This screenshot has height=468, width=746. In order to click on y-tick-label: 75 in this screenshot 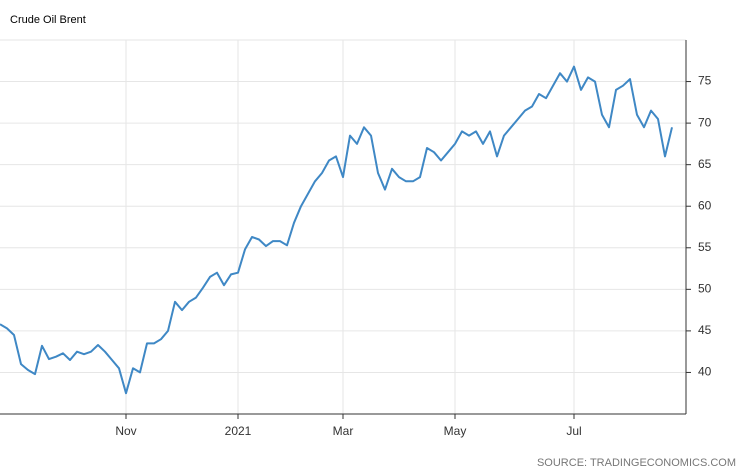, I will do `click(705, 81)`.